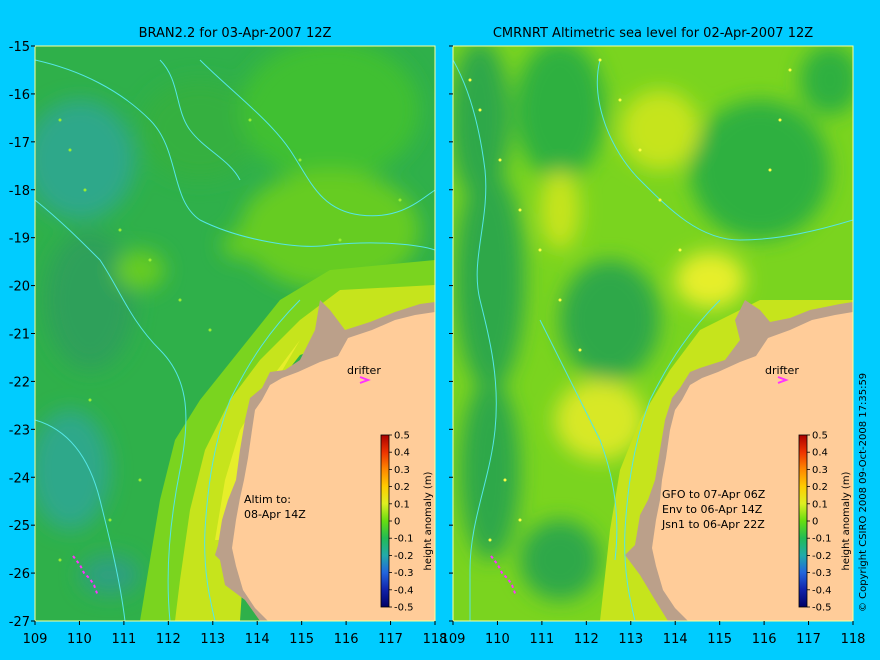 The height and width of the screenshot is (660, 880). Describe the element at coordinates (428, 520) in the screenshot. I see `left-colorbar-label: height anomaly (m)` at that location.